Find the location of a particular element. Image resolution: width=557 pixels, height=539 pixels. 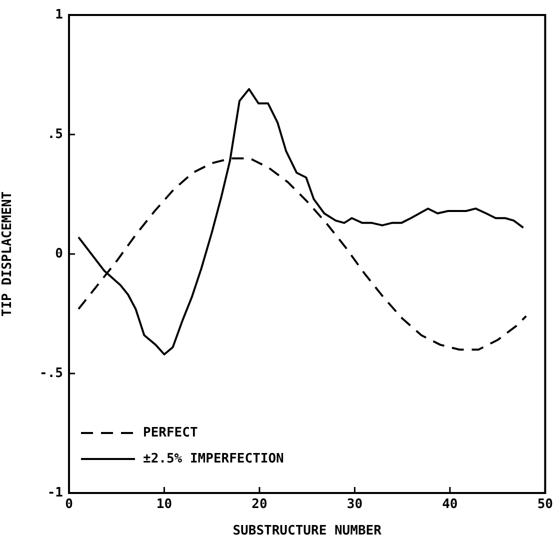

legend-label: PERFECT is located at coordinates (170, 432).